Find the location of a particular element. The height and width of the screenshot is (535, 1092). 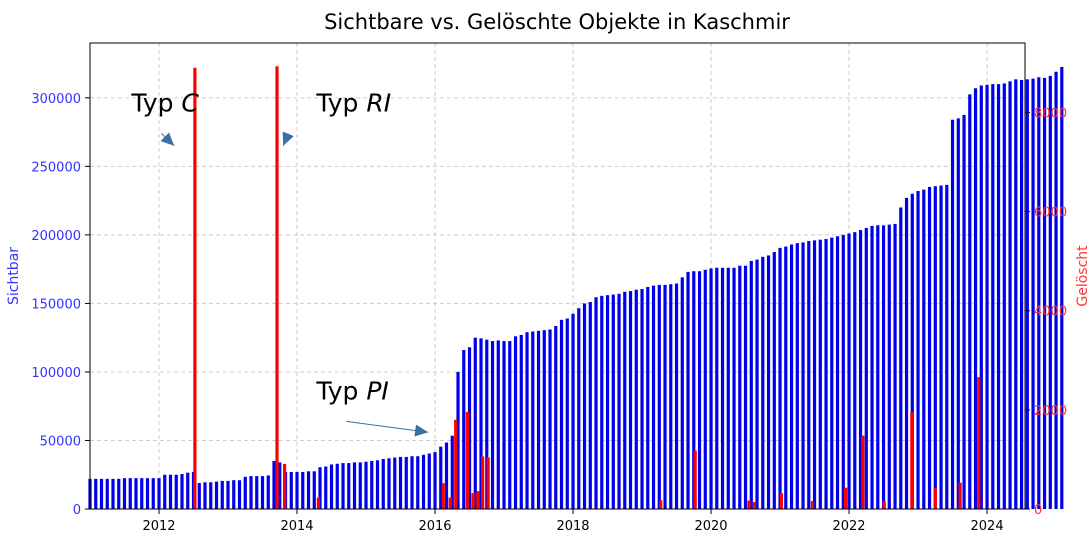

annotation-typ-ri: Typ RI is located at coordinates (336, 117).